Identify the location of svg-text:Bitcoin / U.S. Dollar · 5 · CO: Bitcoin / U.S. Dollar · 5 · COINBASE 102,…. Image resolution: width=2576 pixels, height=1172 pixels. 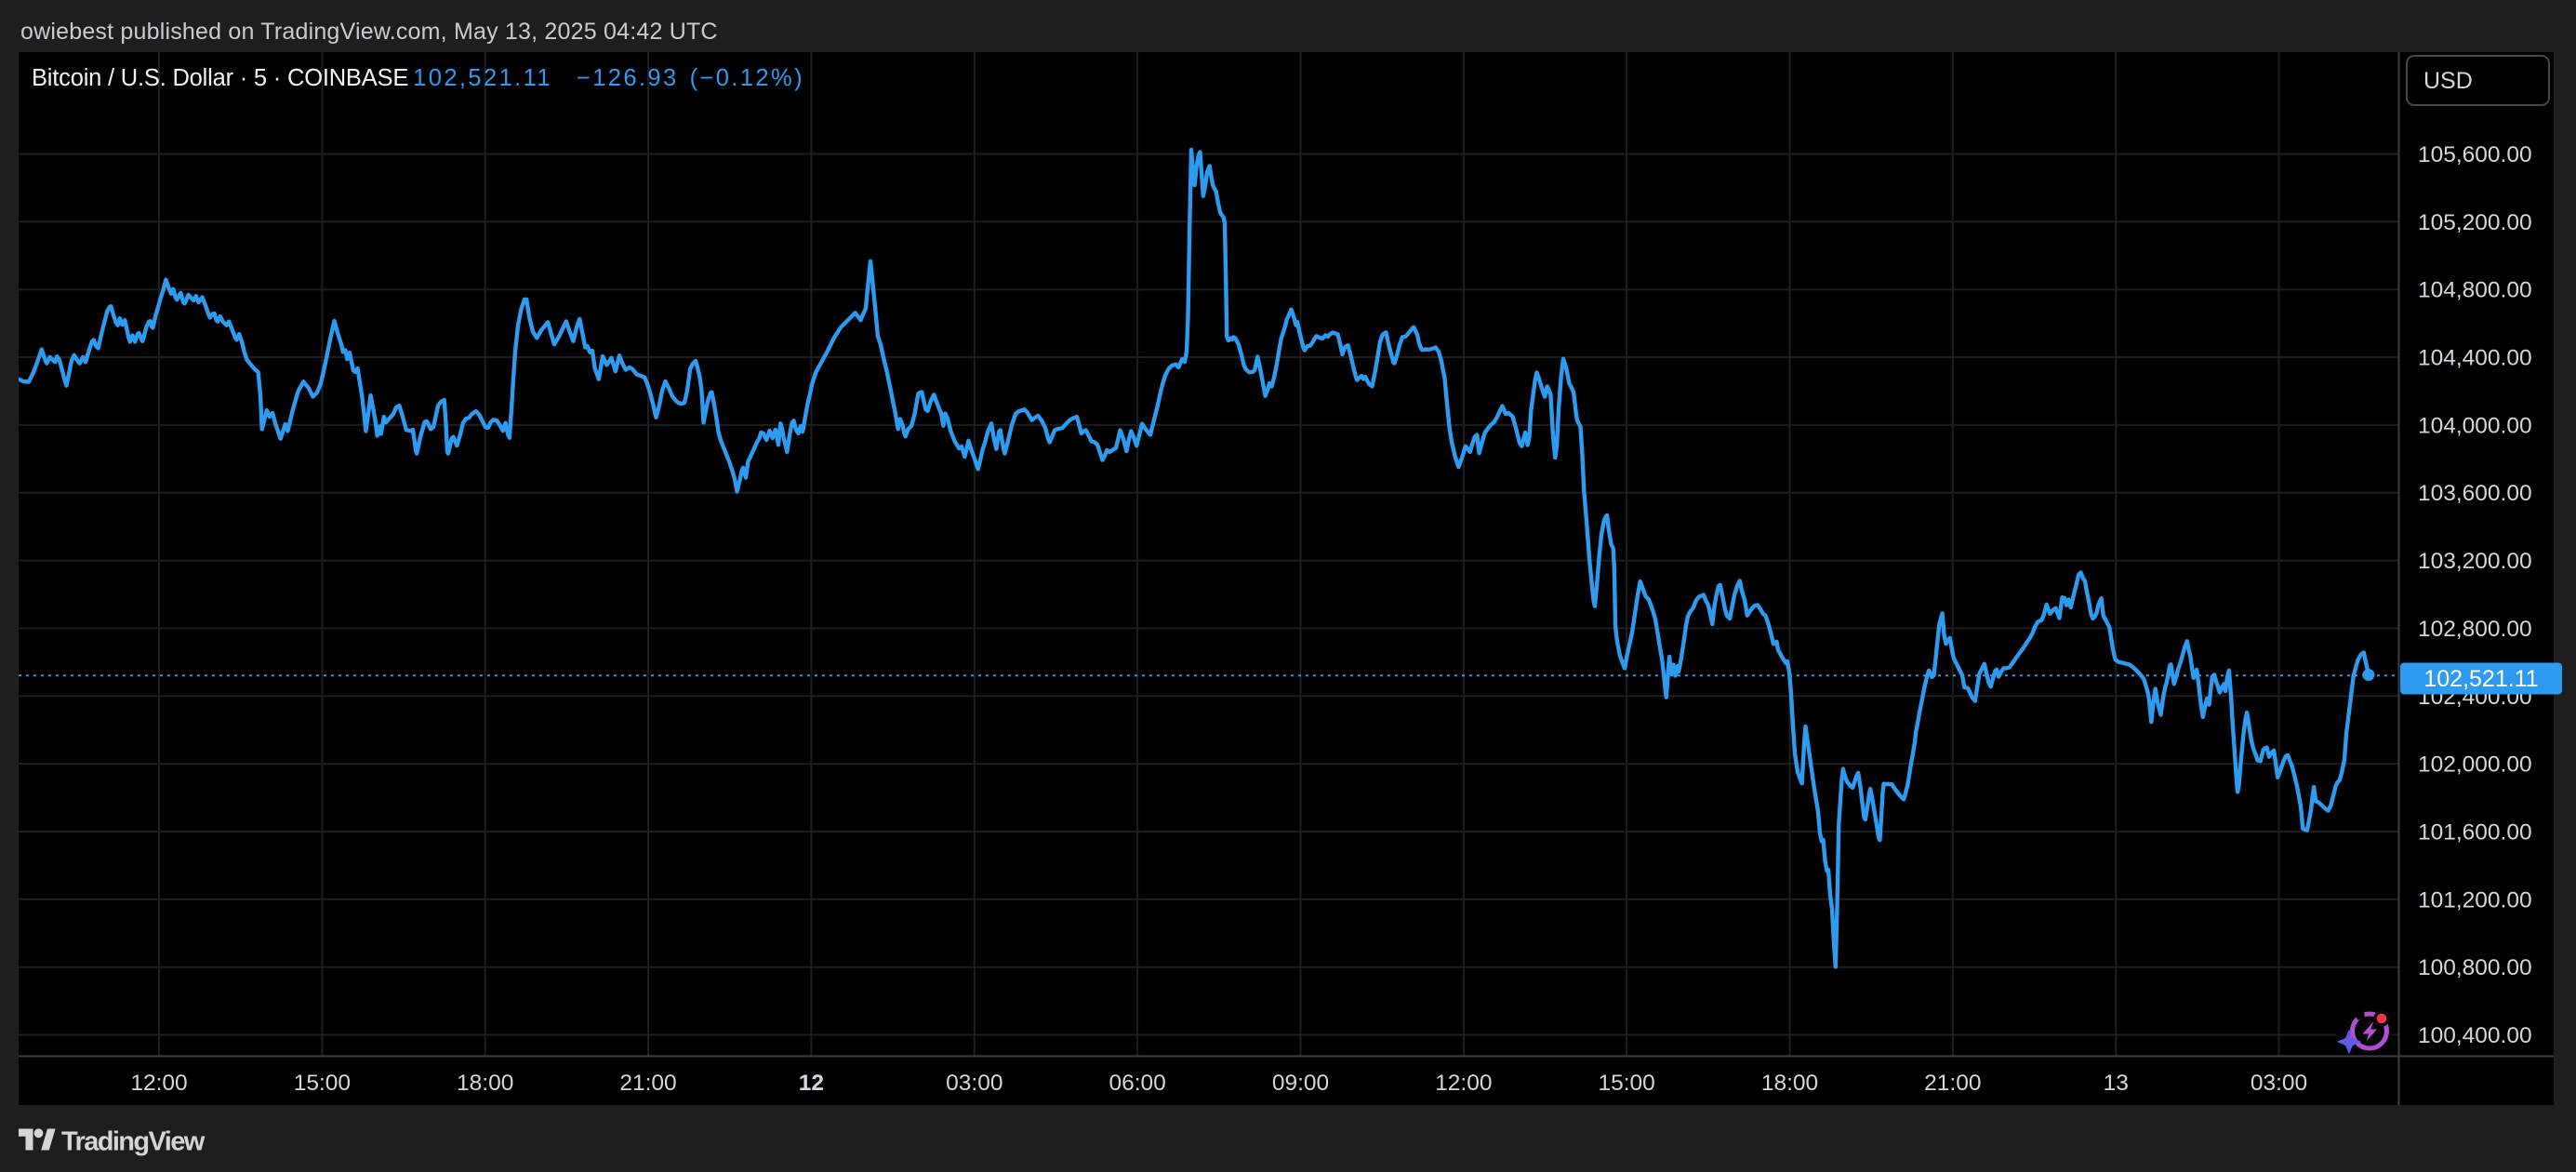
(418, 78).